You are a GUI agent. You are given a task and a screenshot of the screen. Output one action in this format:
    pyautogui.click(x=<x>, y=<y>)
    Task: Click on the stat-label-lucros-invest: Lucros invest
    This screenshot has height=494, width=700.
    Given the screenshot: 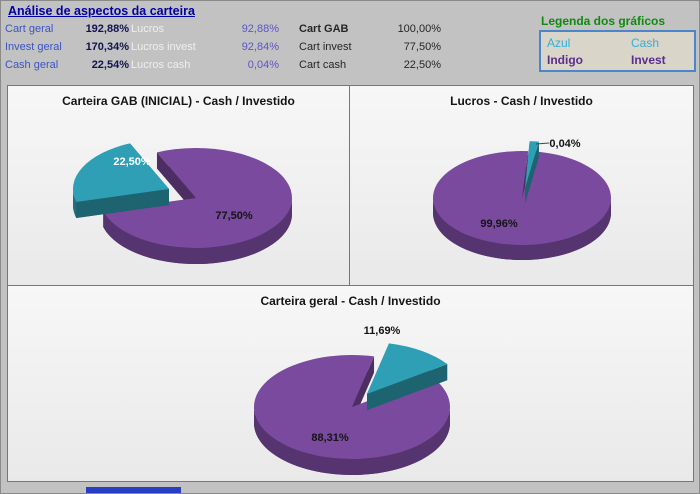 What is the action you would take?
    pyautogui.click(x=163, y=47)
    